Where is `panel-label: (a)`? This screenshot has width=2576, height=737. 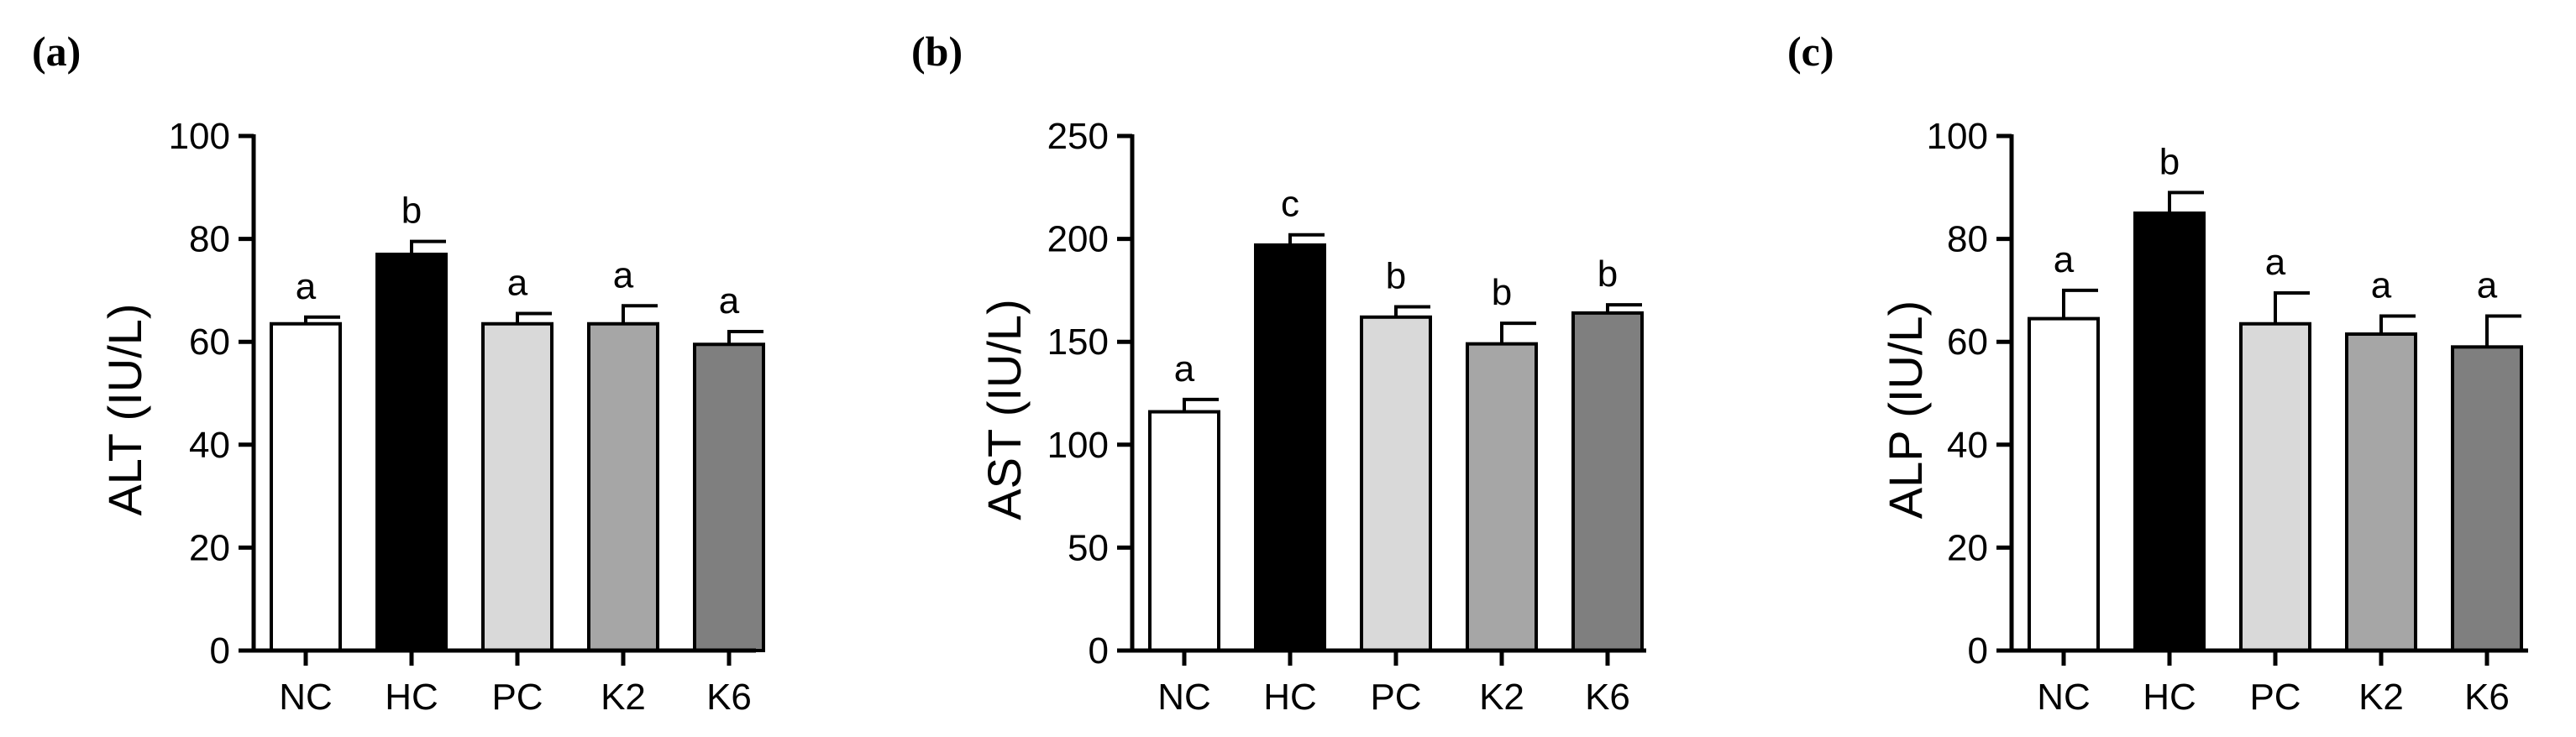 panel-label: (a) is located at coordinates (56, 51).